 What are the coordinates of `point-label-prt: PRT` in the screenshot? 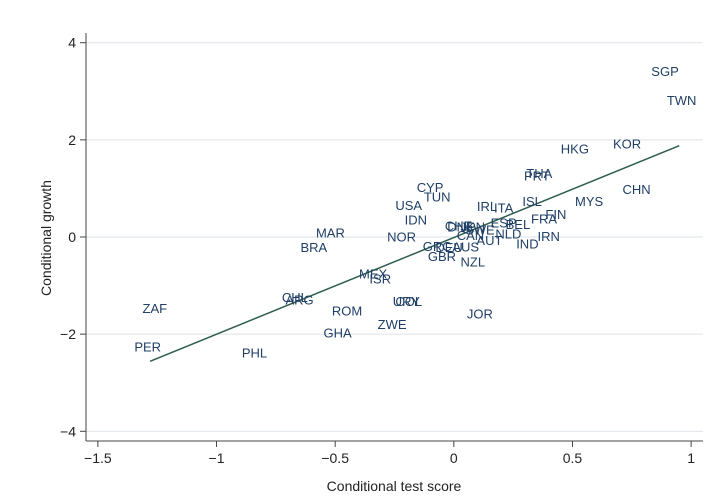 It's located at (537, 175).